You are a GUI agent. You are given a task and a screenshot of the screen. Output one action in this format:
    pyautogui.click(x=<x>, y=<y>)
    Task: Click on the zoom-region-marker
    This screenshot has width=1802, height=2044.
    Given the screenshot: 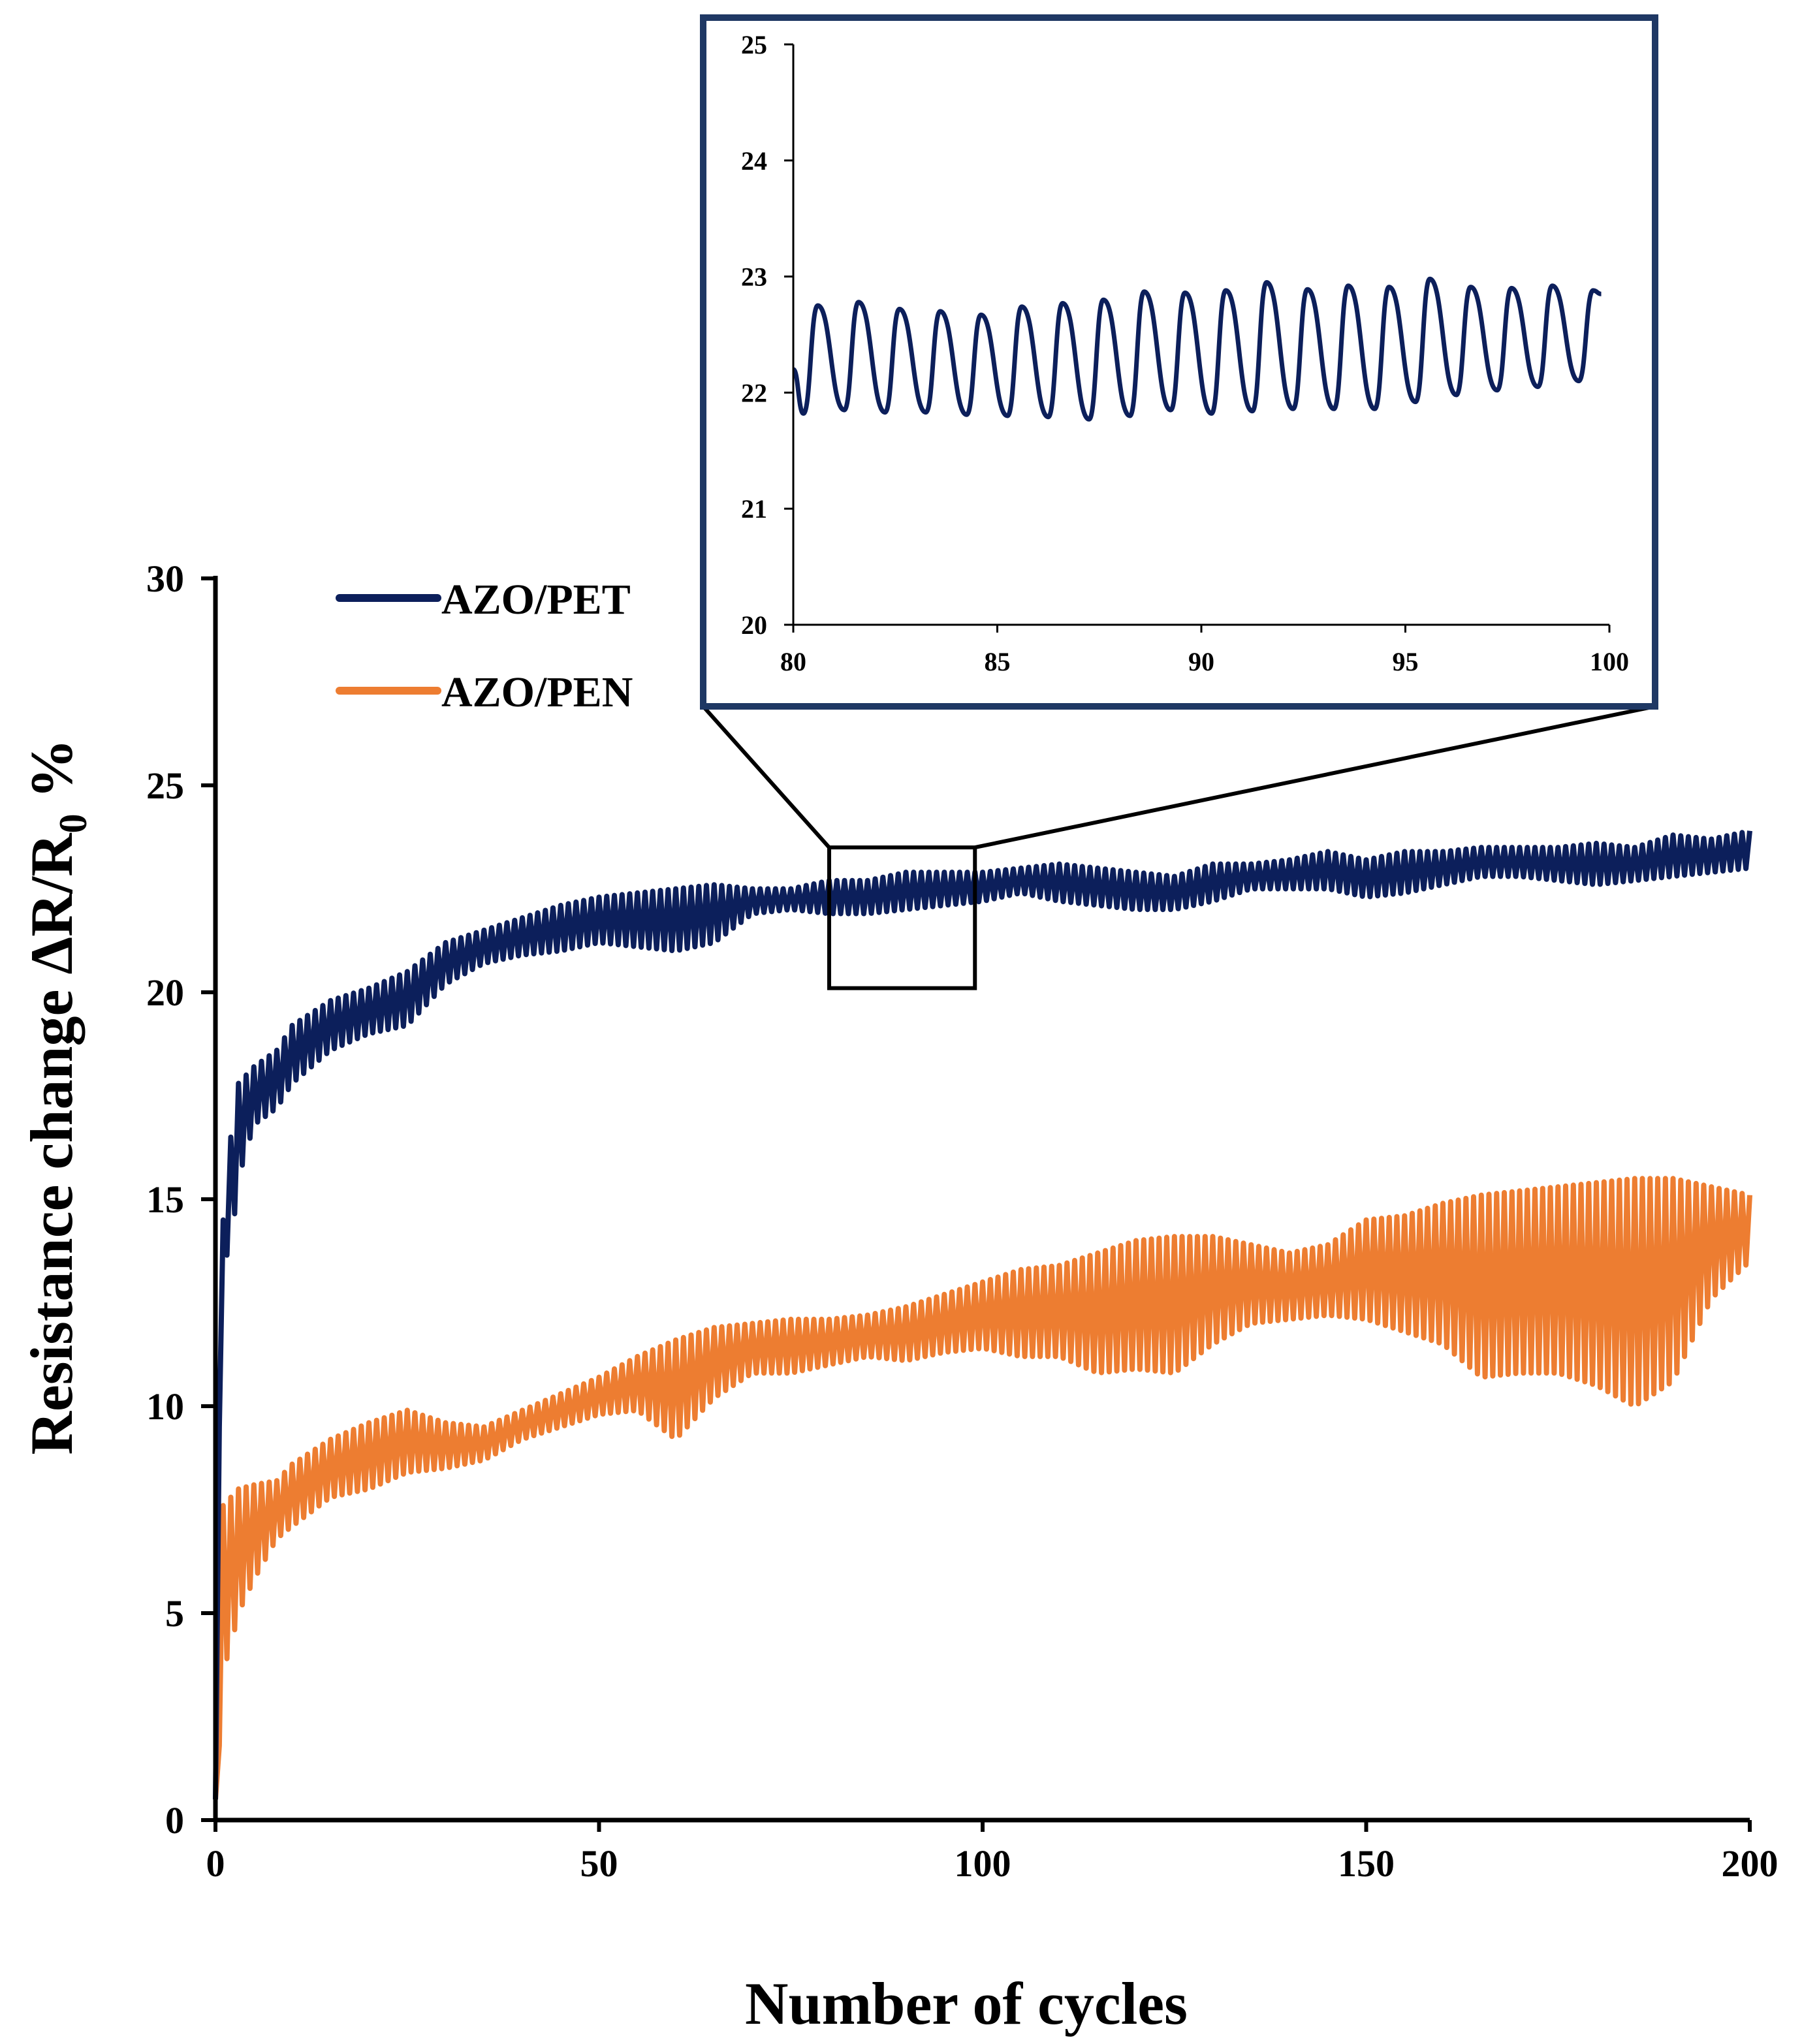 What is the action you would take?
    pyautogui.click(x=902, y=917)
    